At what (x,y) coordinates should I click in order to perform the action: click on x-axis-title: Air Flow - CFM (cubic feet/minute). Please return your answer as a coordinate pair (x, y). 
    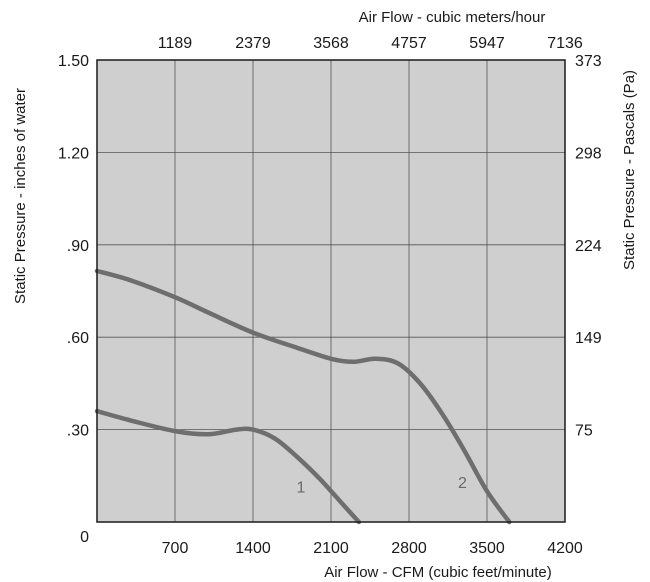
    Looking at the image, I should click on (438, 572).